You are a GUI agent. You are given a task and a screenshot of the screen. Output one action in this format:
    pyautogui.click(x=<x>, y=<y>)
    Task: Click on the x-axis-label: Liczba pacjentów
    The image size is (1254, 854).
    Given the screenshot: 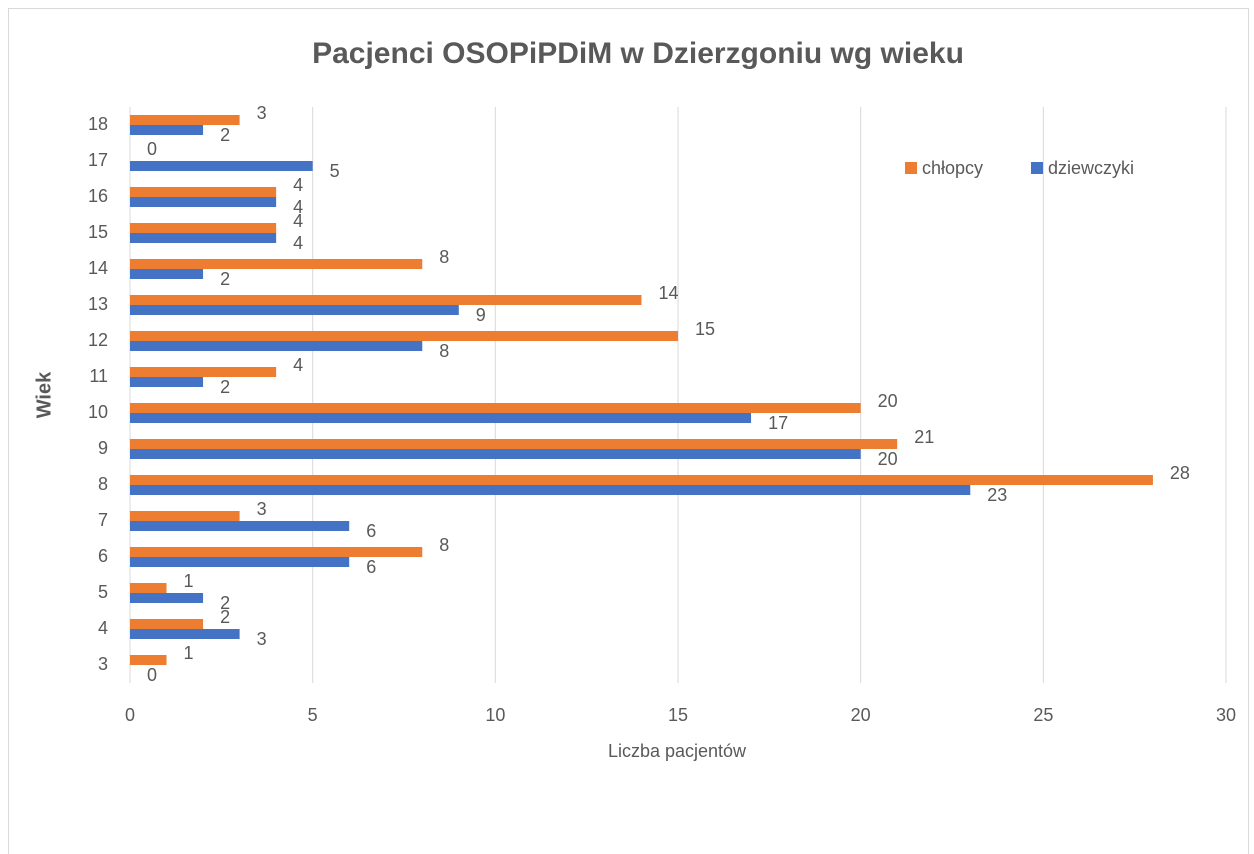 What is the action you would take?
    pyautogui.click(x=677, y=751)
    